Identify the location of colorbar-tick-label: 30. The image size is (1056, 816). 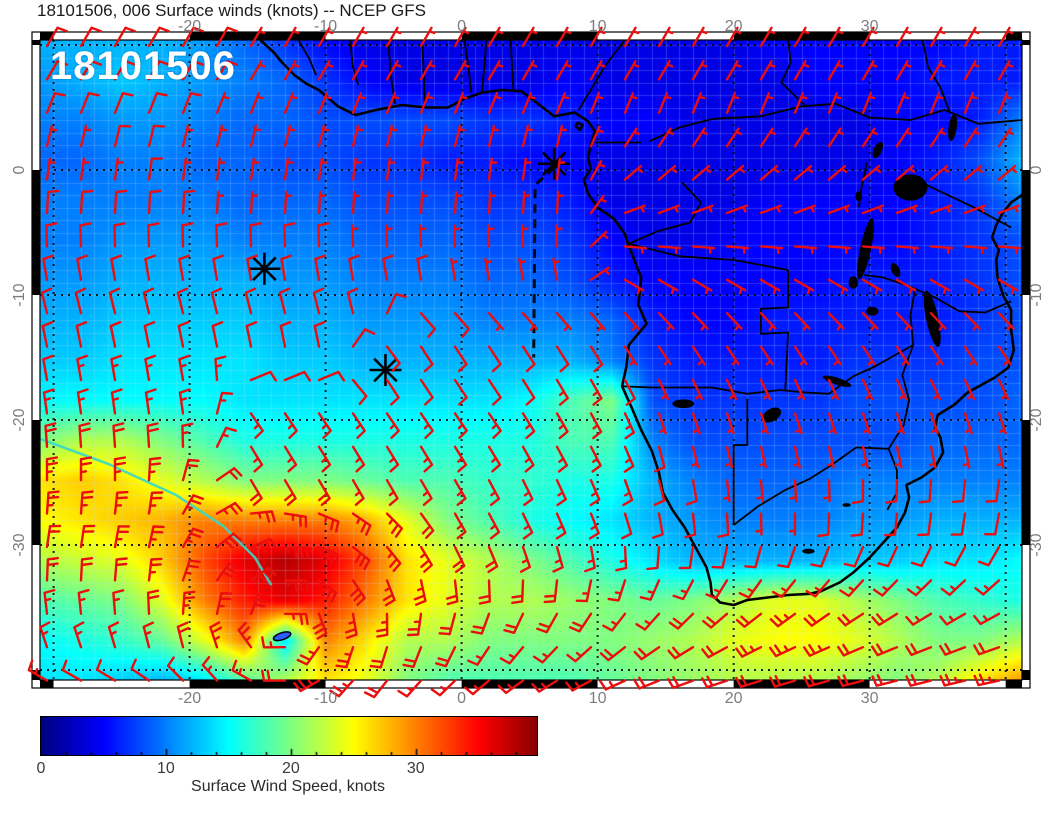
(415, 768).